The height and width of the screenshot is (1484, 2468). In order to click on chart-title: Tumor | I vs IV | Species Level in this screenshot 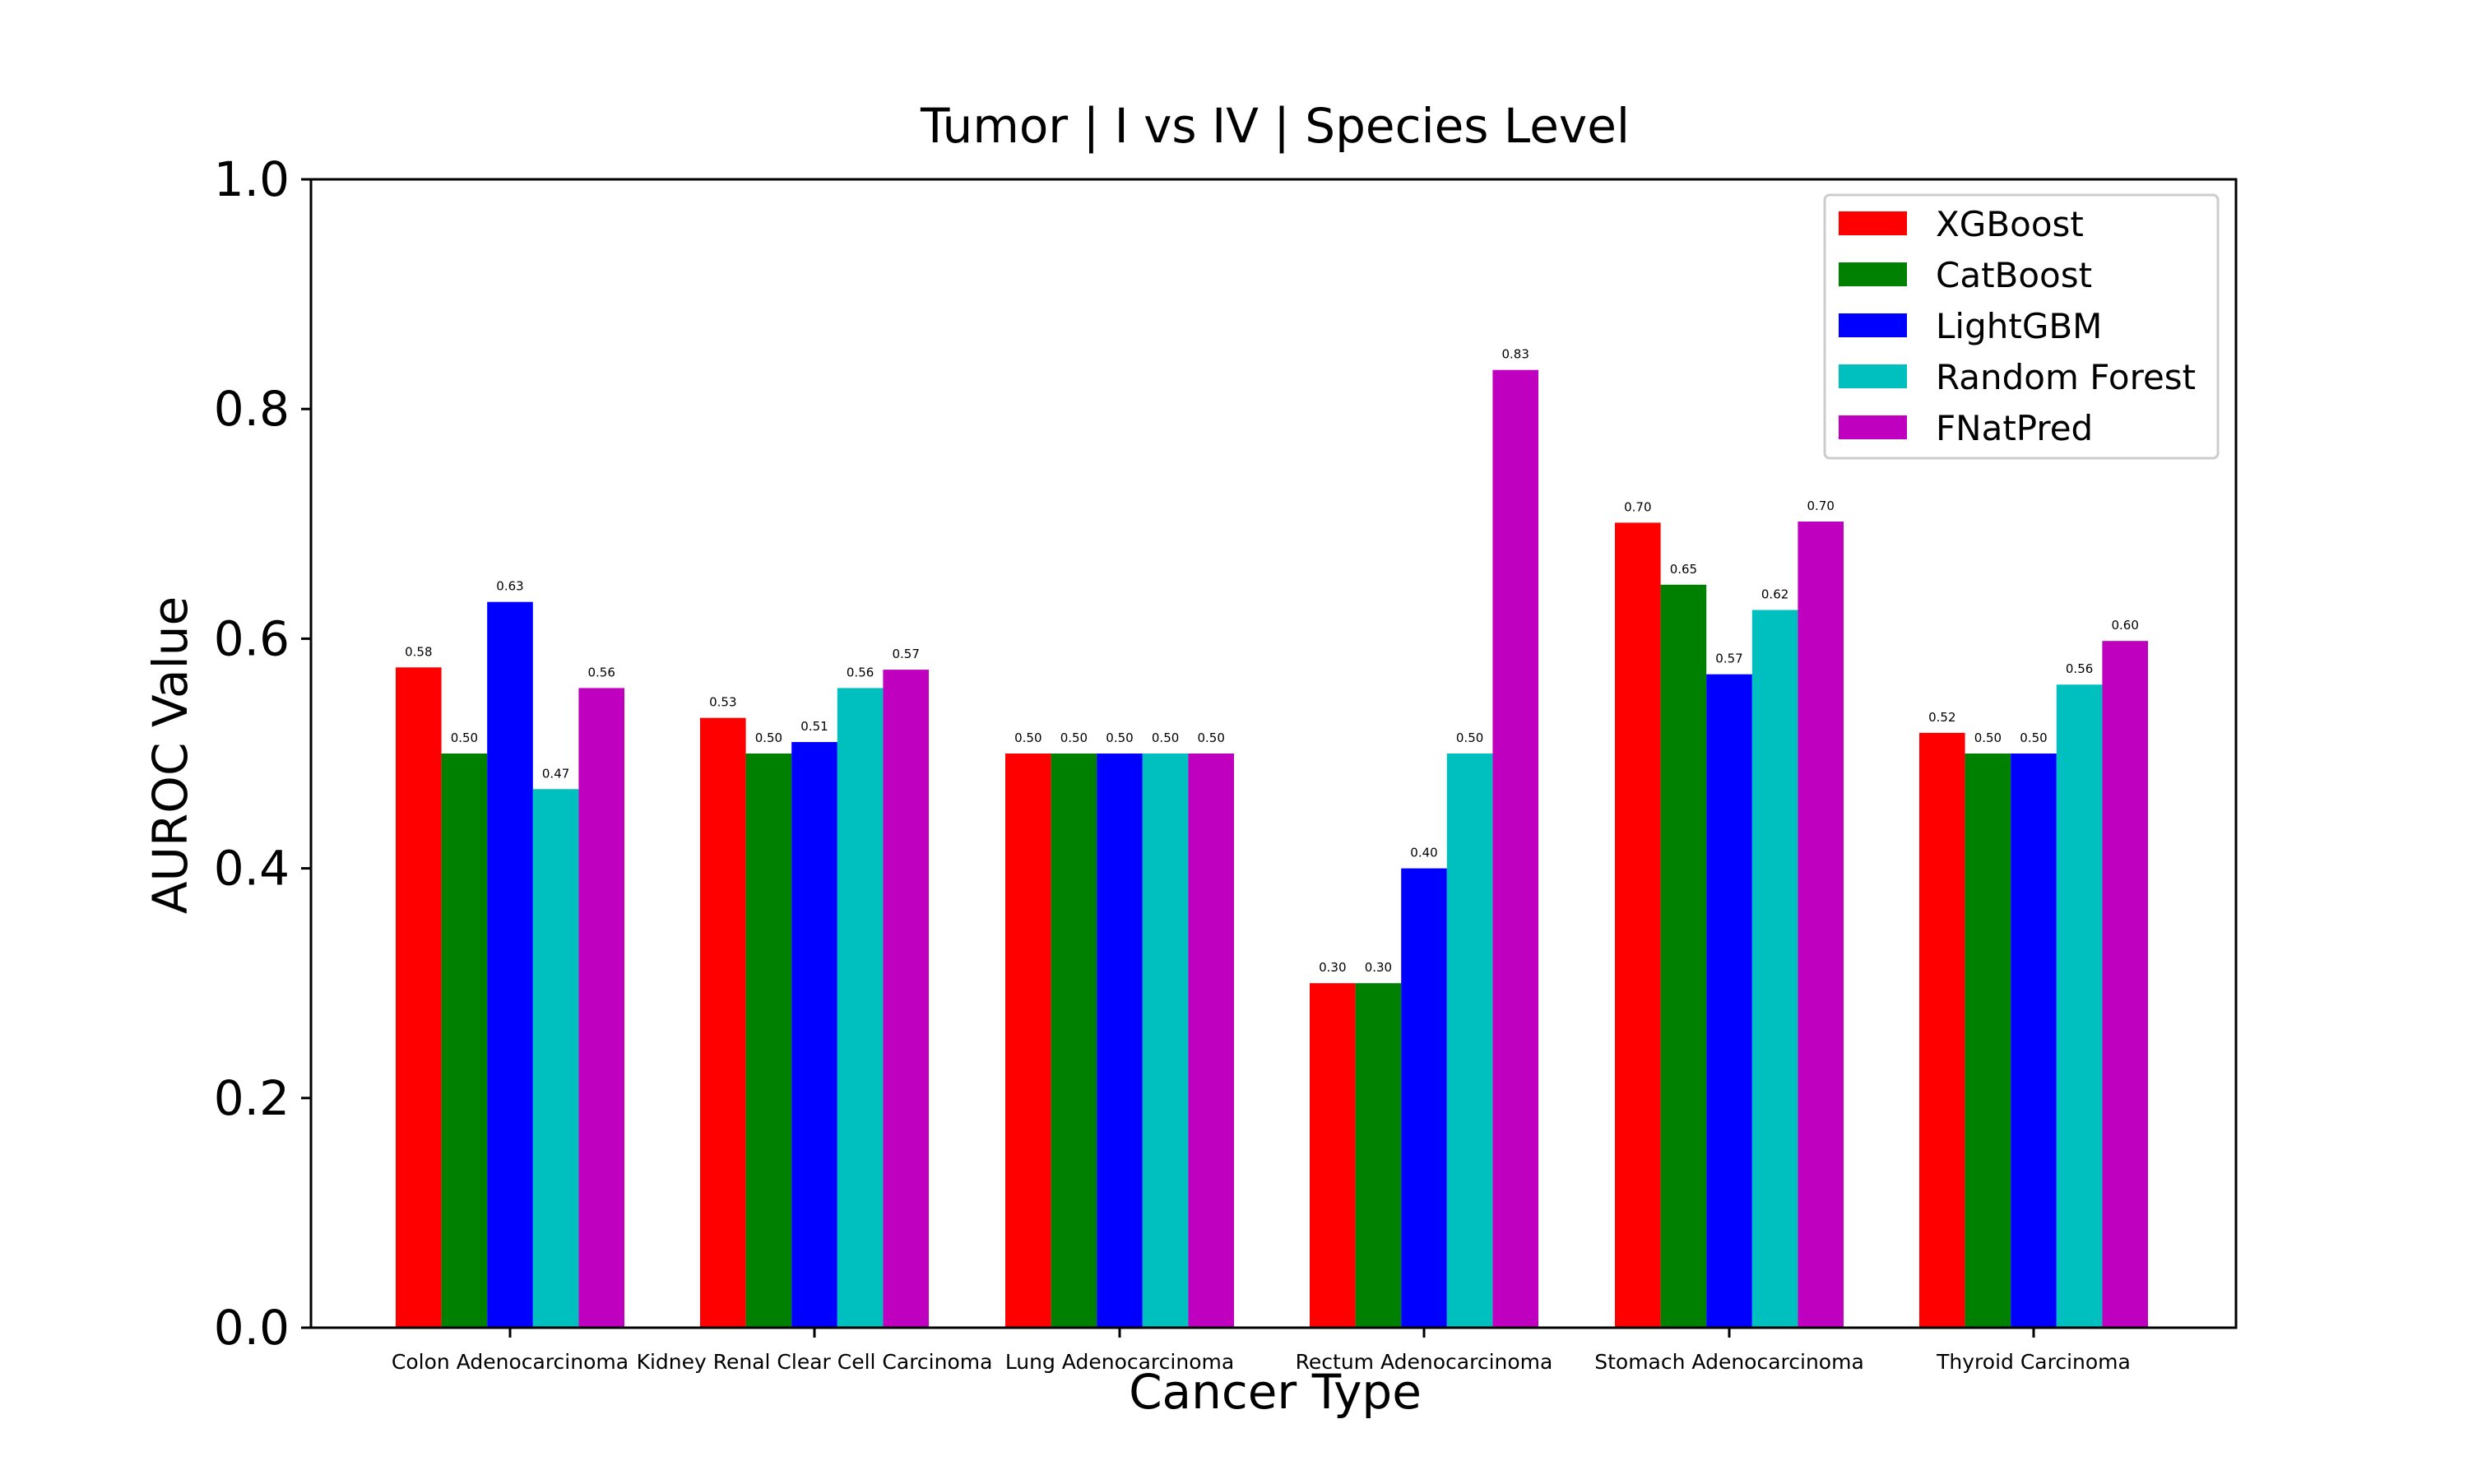, I will do `click(1275, 126)`.